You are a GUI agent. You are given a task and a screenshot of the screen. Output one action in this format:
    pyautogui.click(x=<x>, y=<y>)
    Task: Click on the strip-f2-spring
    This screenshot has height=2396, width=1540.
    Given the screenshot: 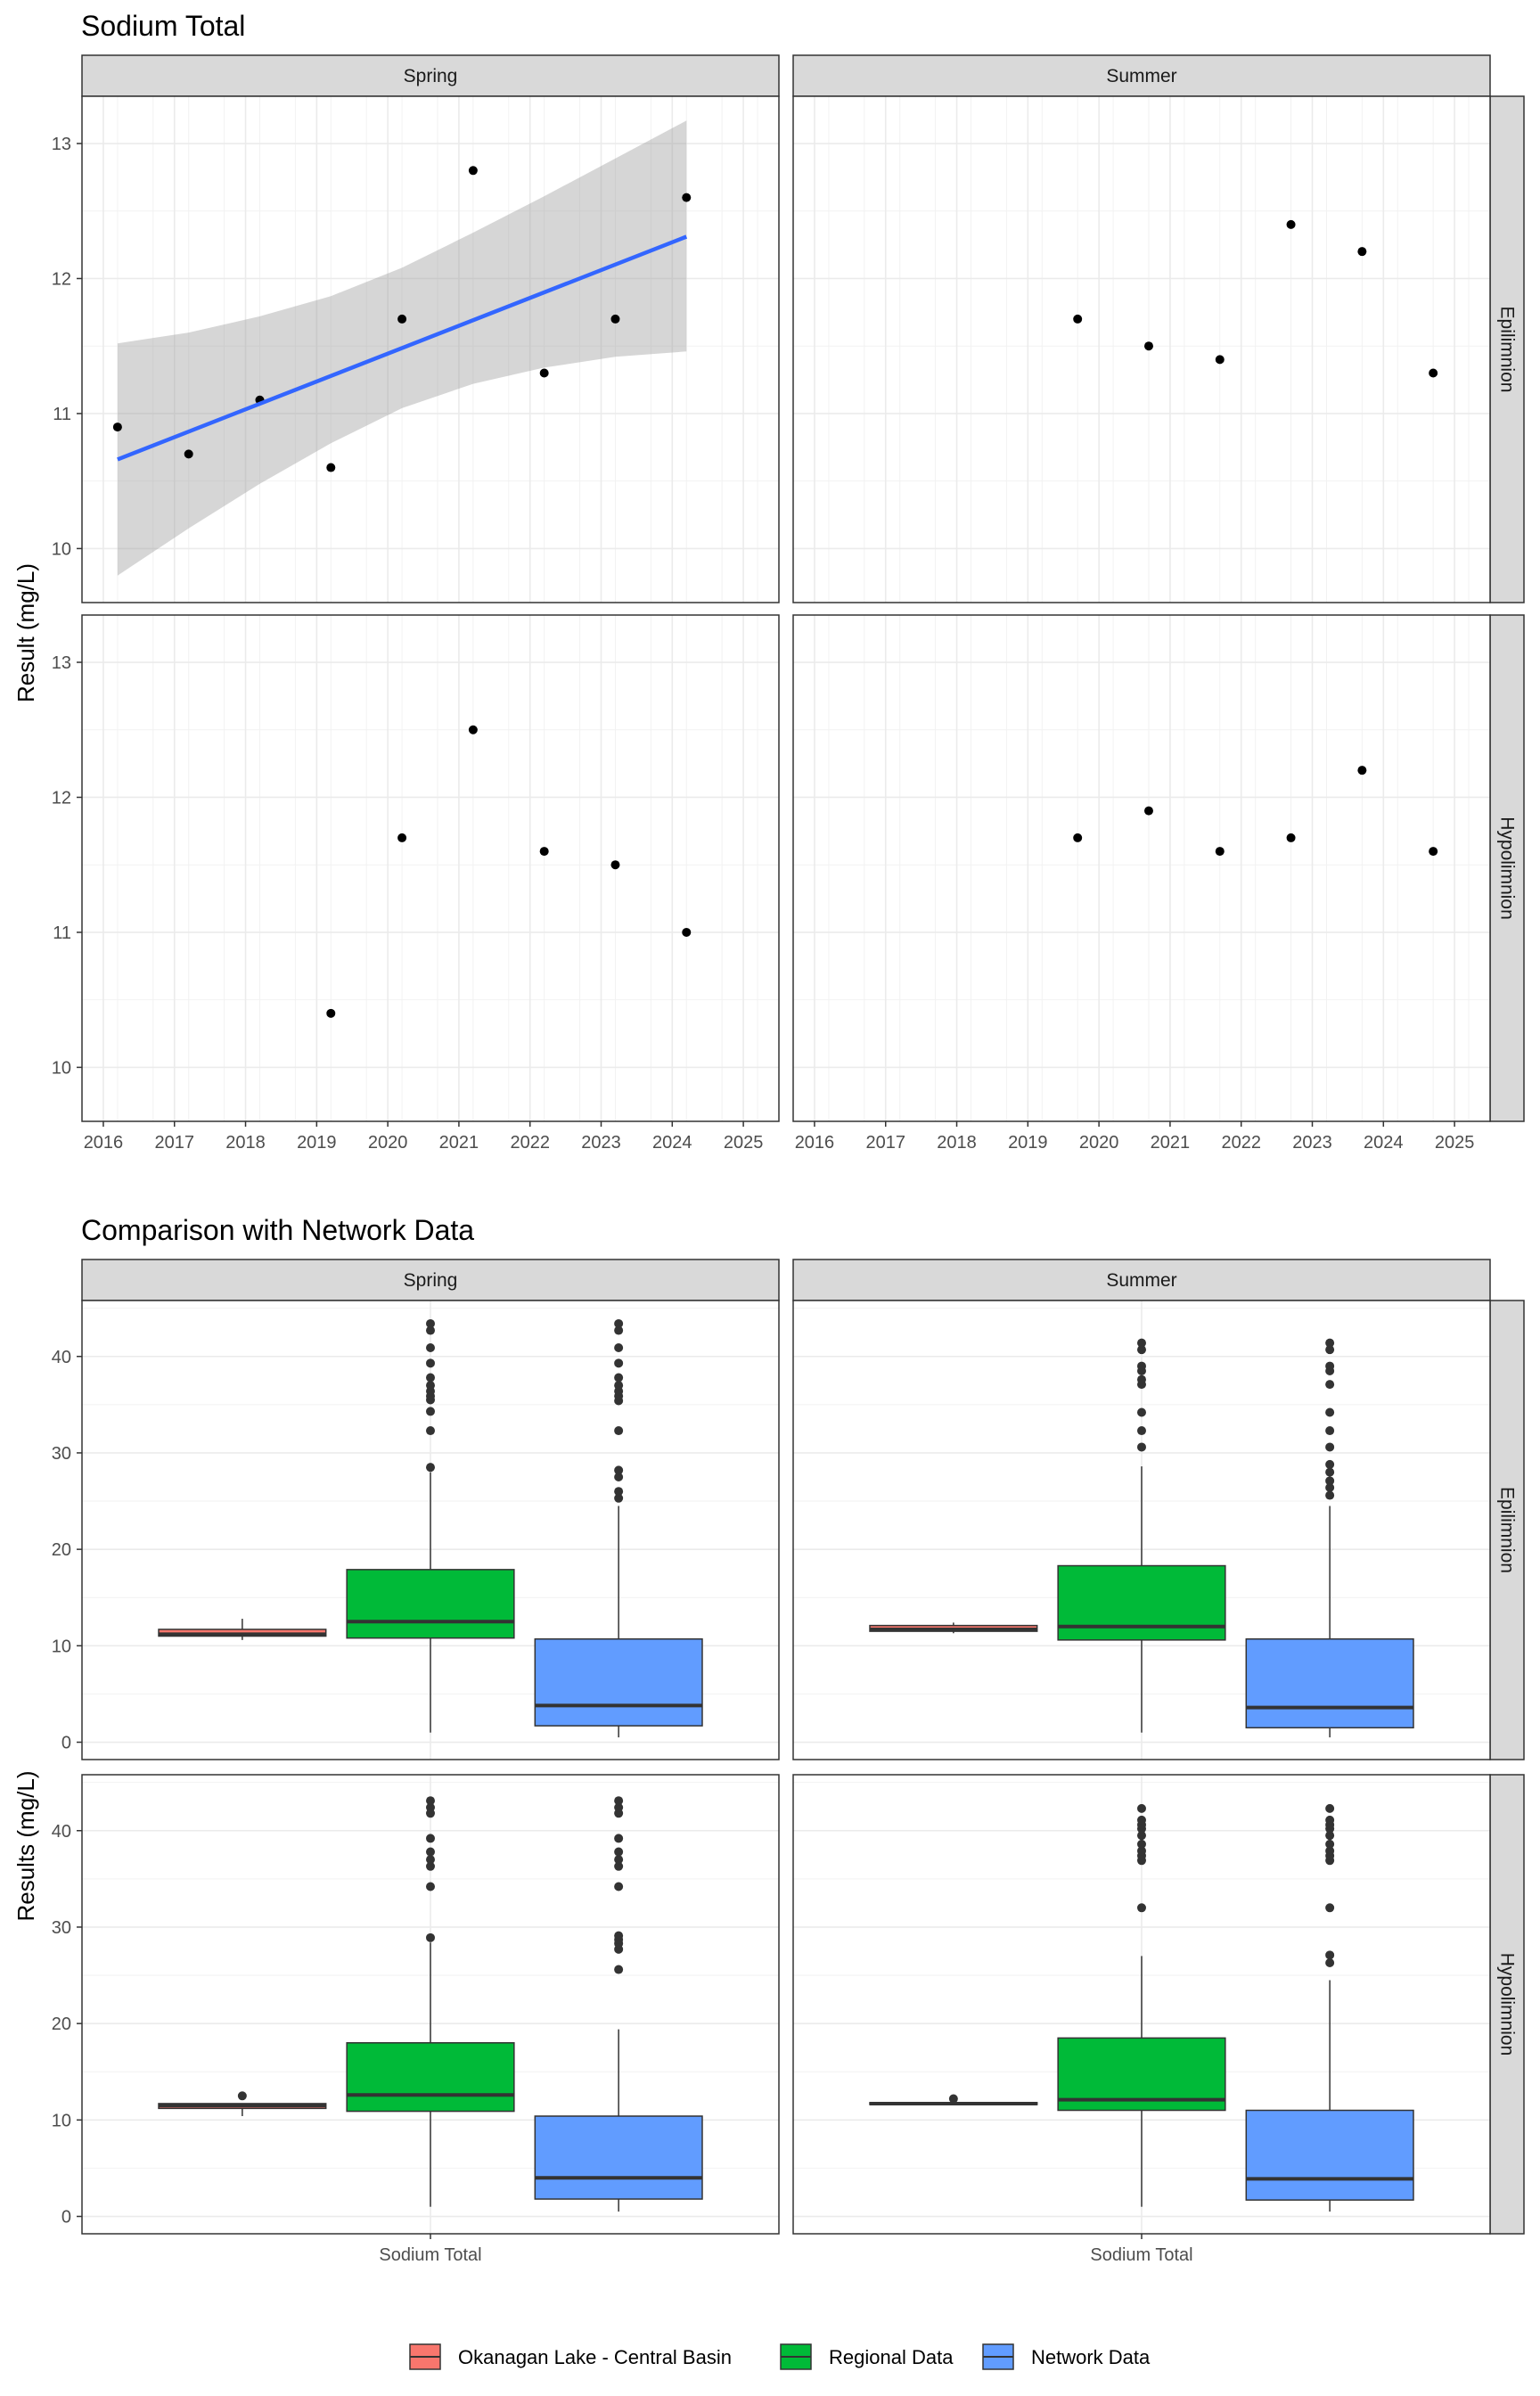 What is the action you would take?
    pyautogui.click(x=430, y=1280)
    